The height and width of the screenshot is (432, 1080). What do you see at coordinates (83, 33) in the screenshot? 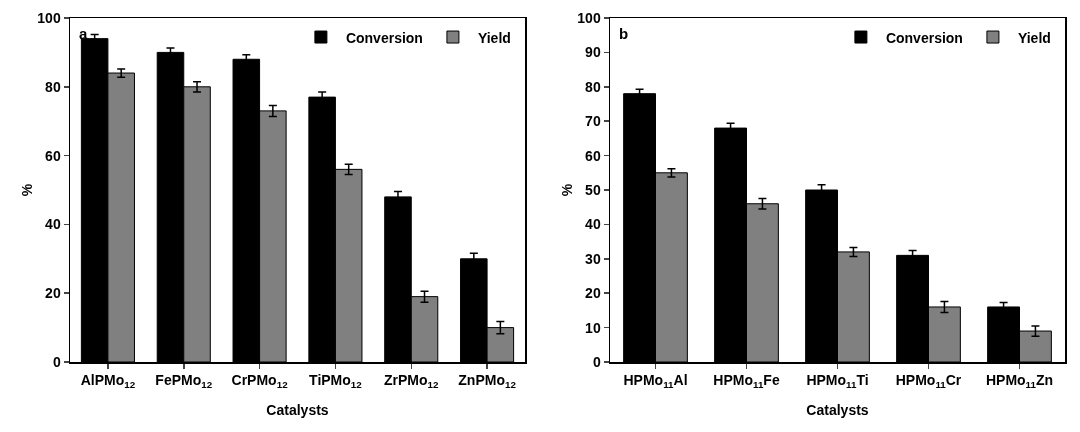
I see `annotation: a` at bounding box center [83, 33].